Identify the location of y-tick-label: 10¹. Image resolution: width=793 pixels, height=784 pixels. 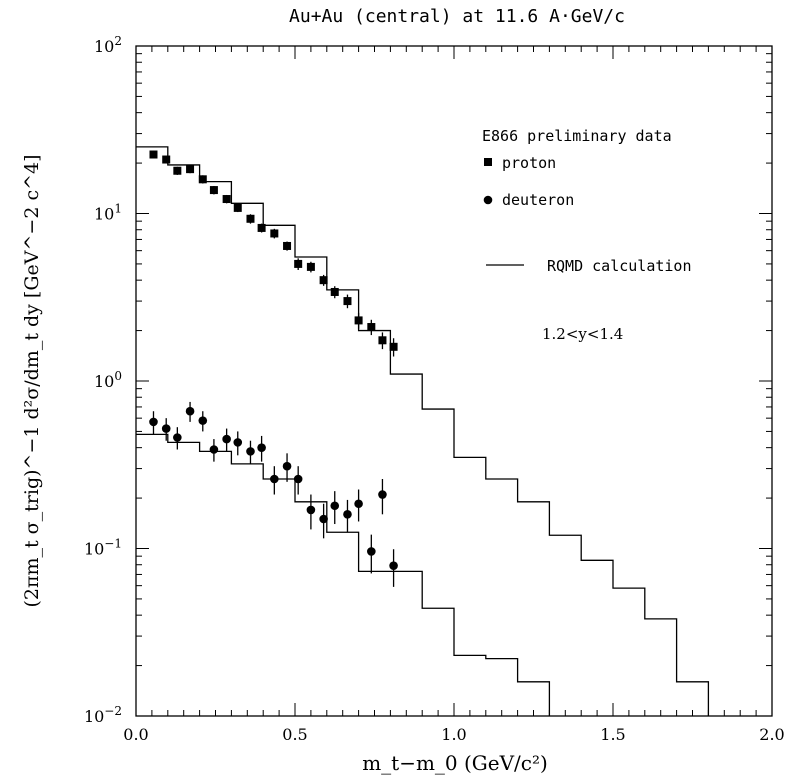
(108, 213).